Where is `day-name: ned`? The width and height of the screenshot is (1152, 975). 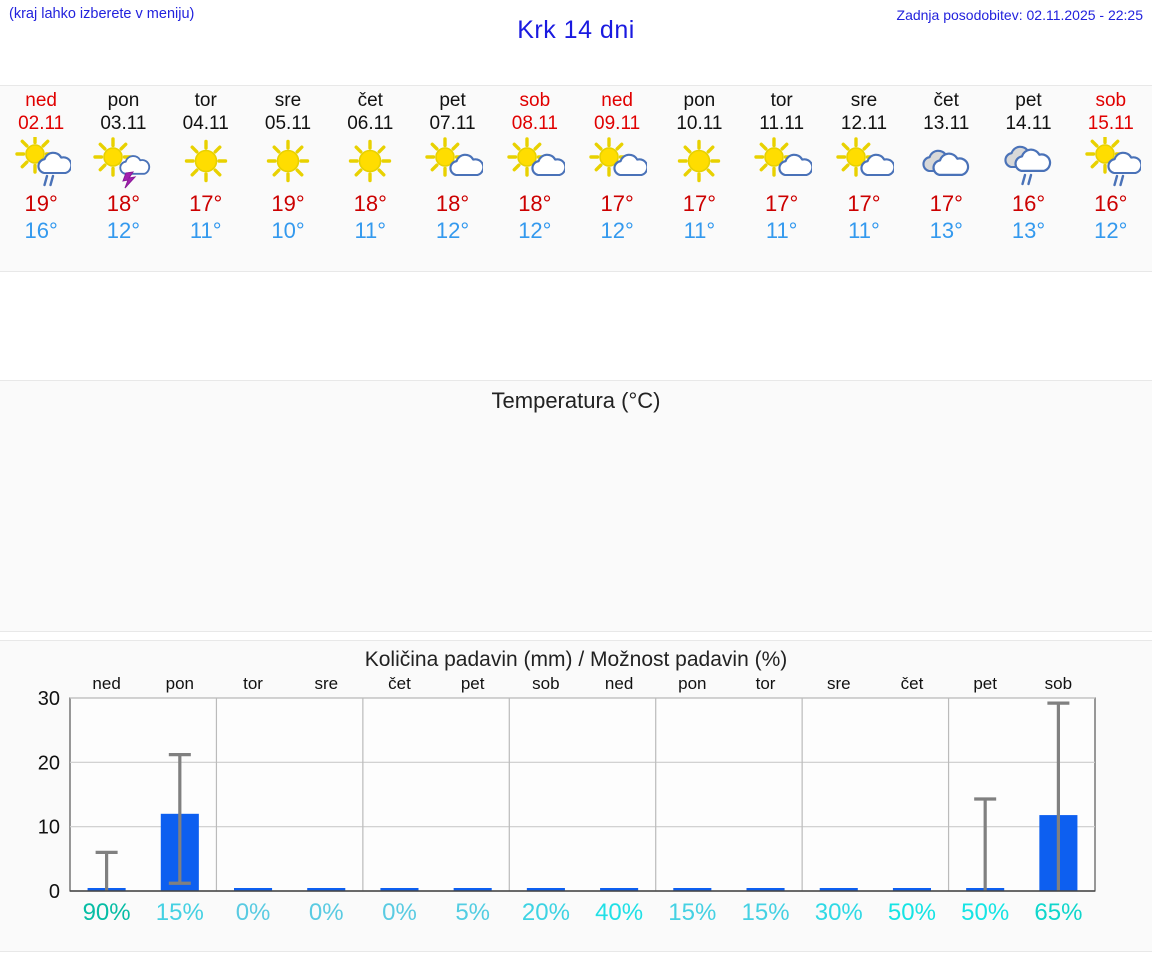
day-name: ned is located at coordinates (41, 100).